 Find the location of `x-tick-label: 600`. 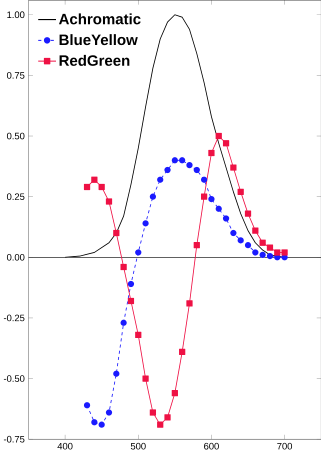

x-tick-label: 600 is located at coordinates (211, 446).